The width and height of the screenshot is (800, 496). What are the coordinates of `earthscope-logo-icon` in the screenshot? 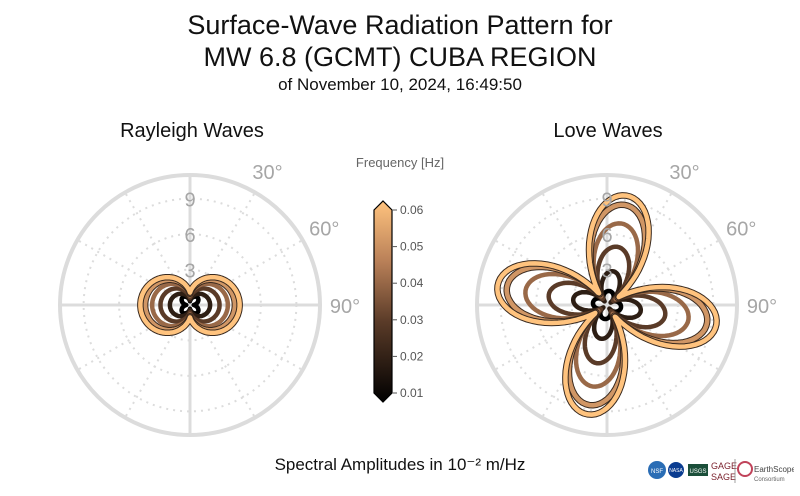 It's located at (745, 469).